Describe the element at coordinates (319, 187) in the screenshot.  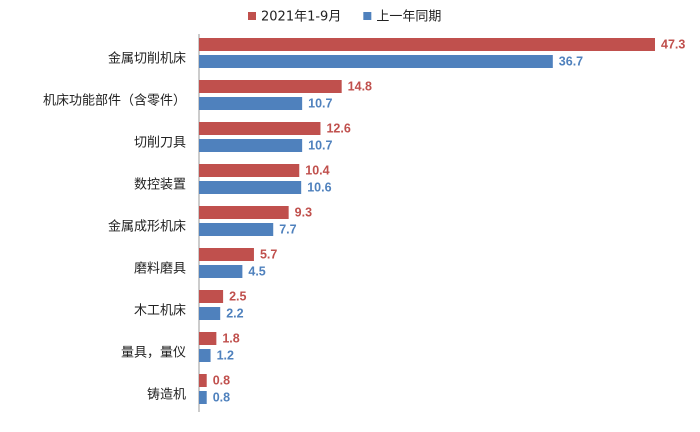
I see `value-label: 10.6` at that location.